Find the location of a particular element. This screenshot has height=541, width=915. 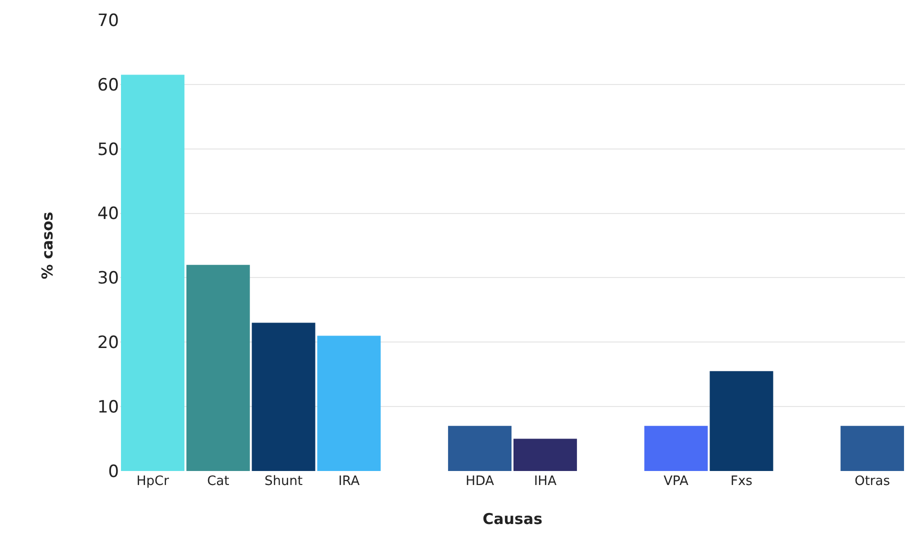

x-tick-label: Cat is located at coordinates (218, 481).